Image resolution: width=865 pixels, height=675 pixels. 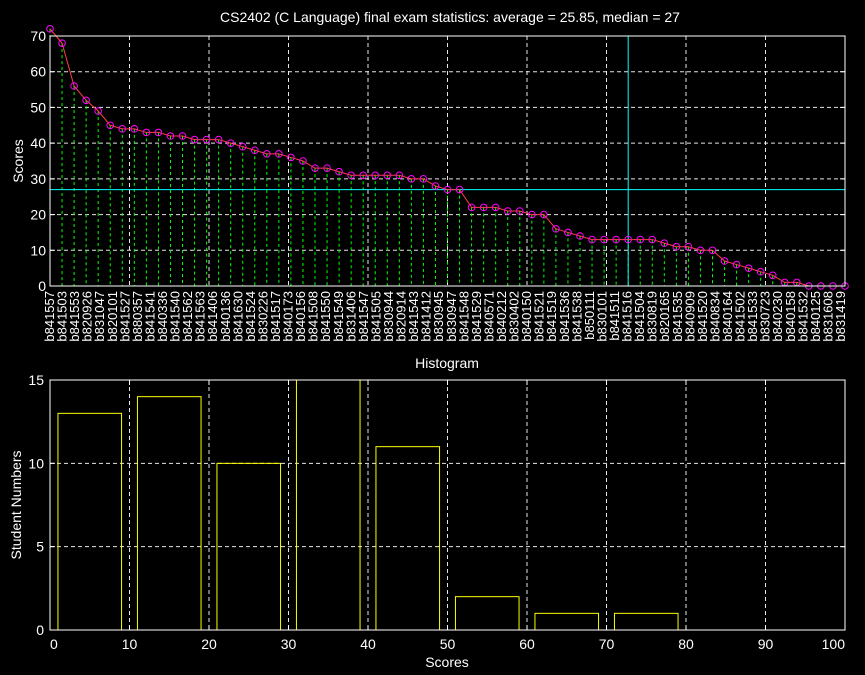 What do you see at coordinates (827, 316) in the screenshot?
I see `top-x-tick-label: b831608` at bounding box center [827, 316].